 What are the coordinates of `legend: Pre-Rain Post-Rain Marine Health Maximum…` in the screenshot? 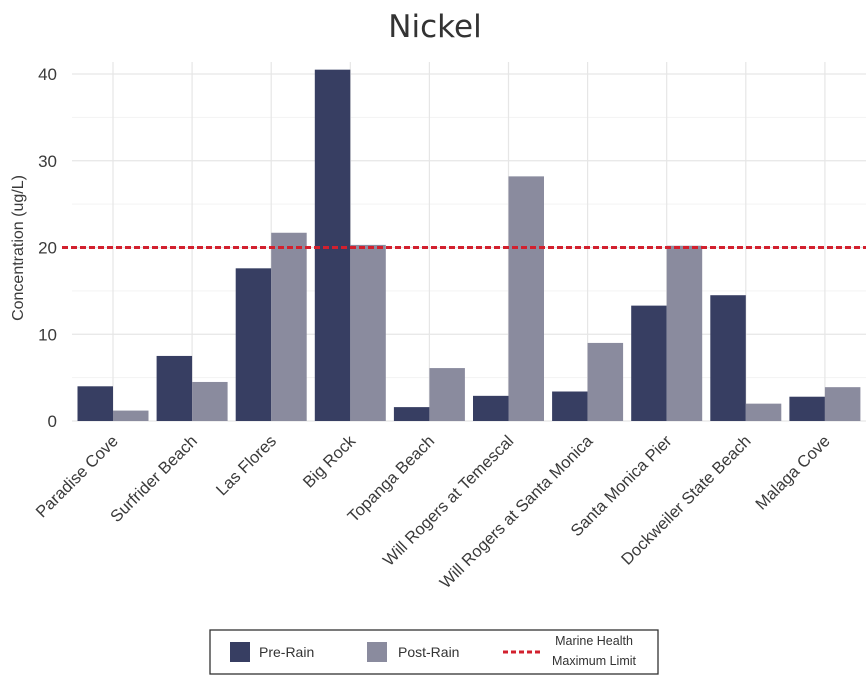 It's located at (434, 652).